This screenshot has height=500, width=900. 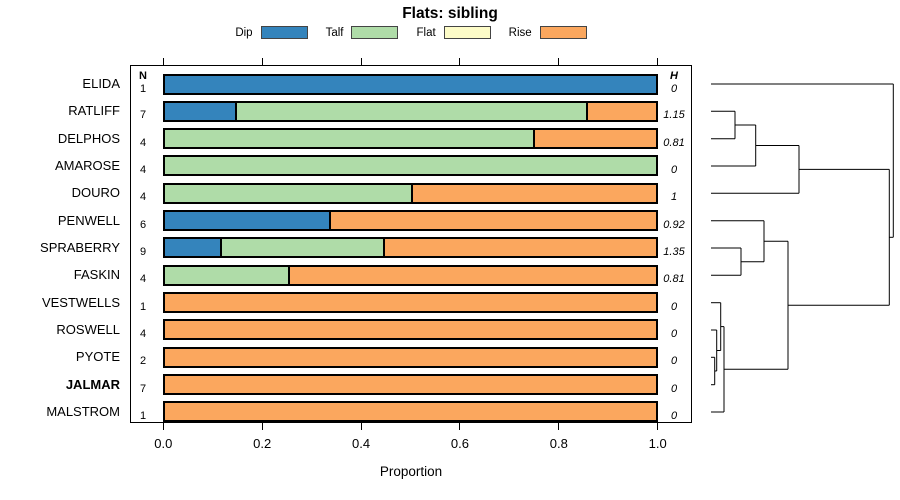 What do you see at coordinates (334, 32) in the screenshot?
I see `legend-label: Talf` at bounding box center [334, 32].